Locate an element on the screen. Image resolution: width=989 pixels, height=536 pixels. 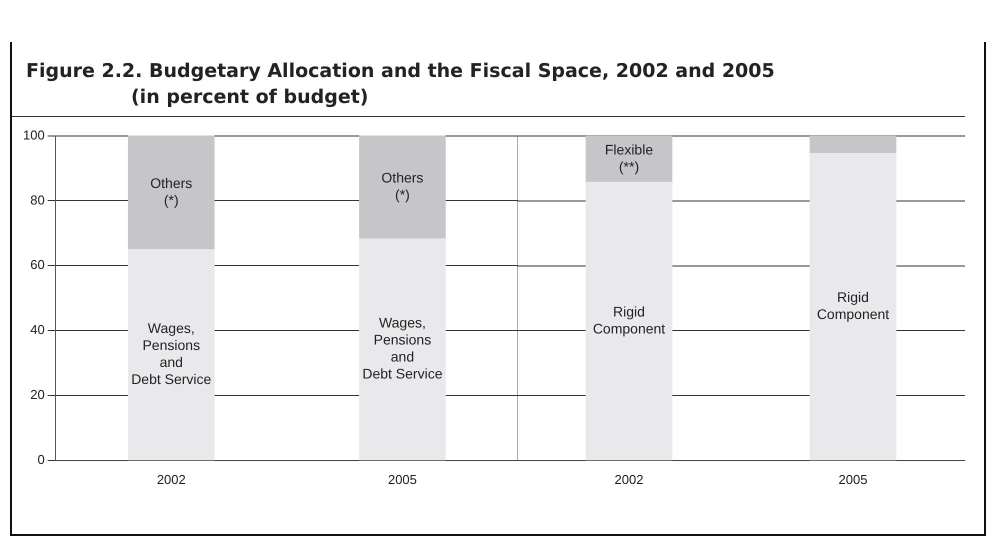
y-tick-label: 0 is located at coordinates (41, 459).